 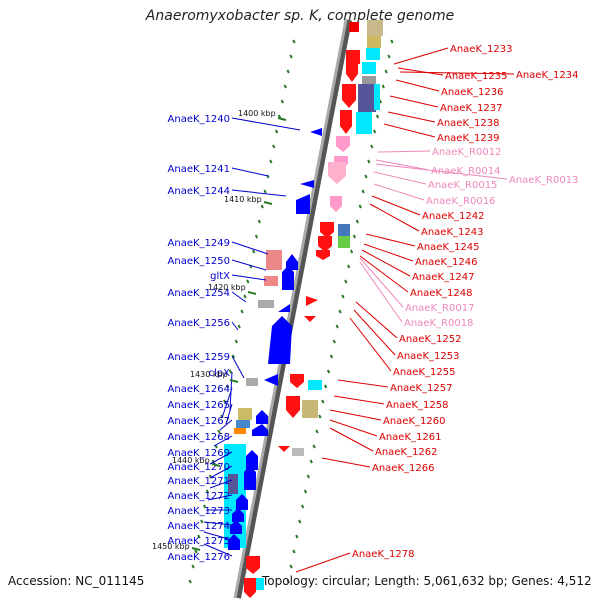 What do you see at coordinates (476, 76) in the screenshot?
I see `right-gene-label: AnaeK_1235` at bounding box center [476, 76].